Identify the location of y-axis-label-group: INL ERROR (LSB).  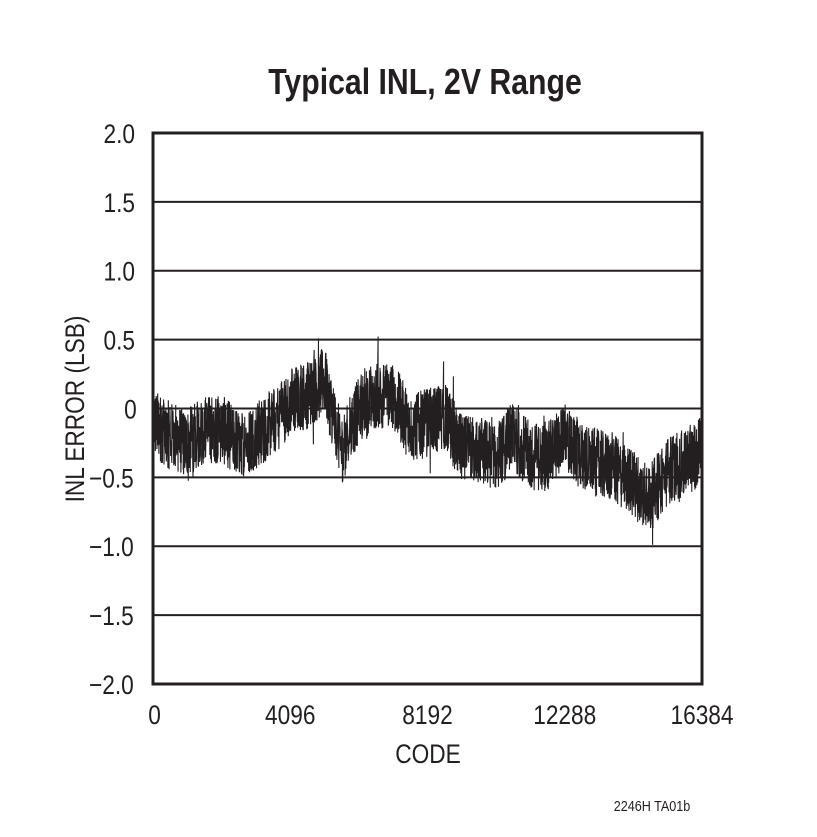
(75, 409).